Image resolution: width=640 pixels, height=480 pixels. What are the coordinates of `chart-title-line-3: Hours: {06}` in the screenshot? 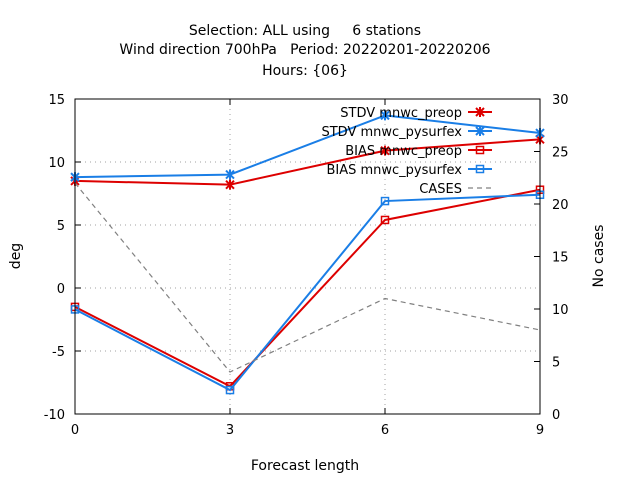 It's located at (305, 71).